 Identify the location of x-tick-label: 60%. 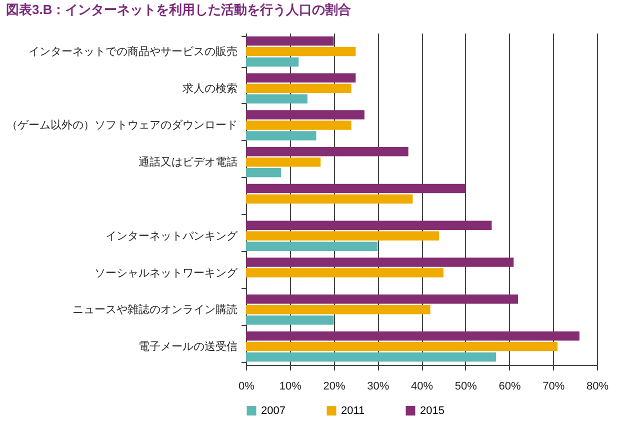
(509, 386).